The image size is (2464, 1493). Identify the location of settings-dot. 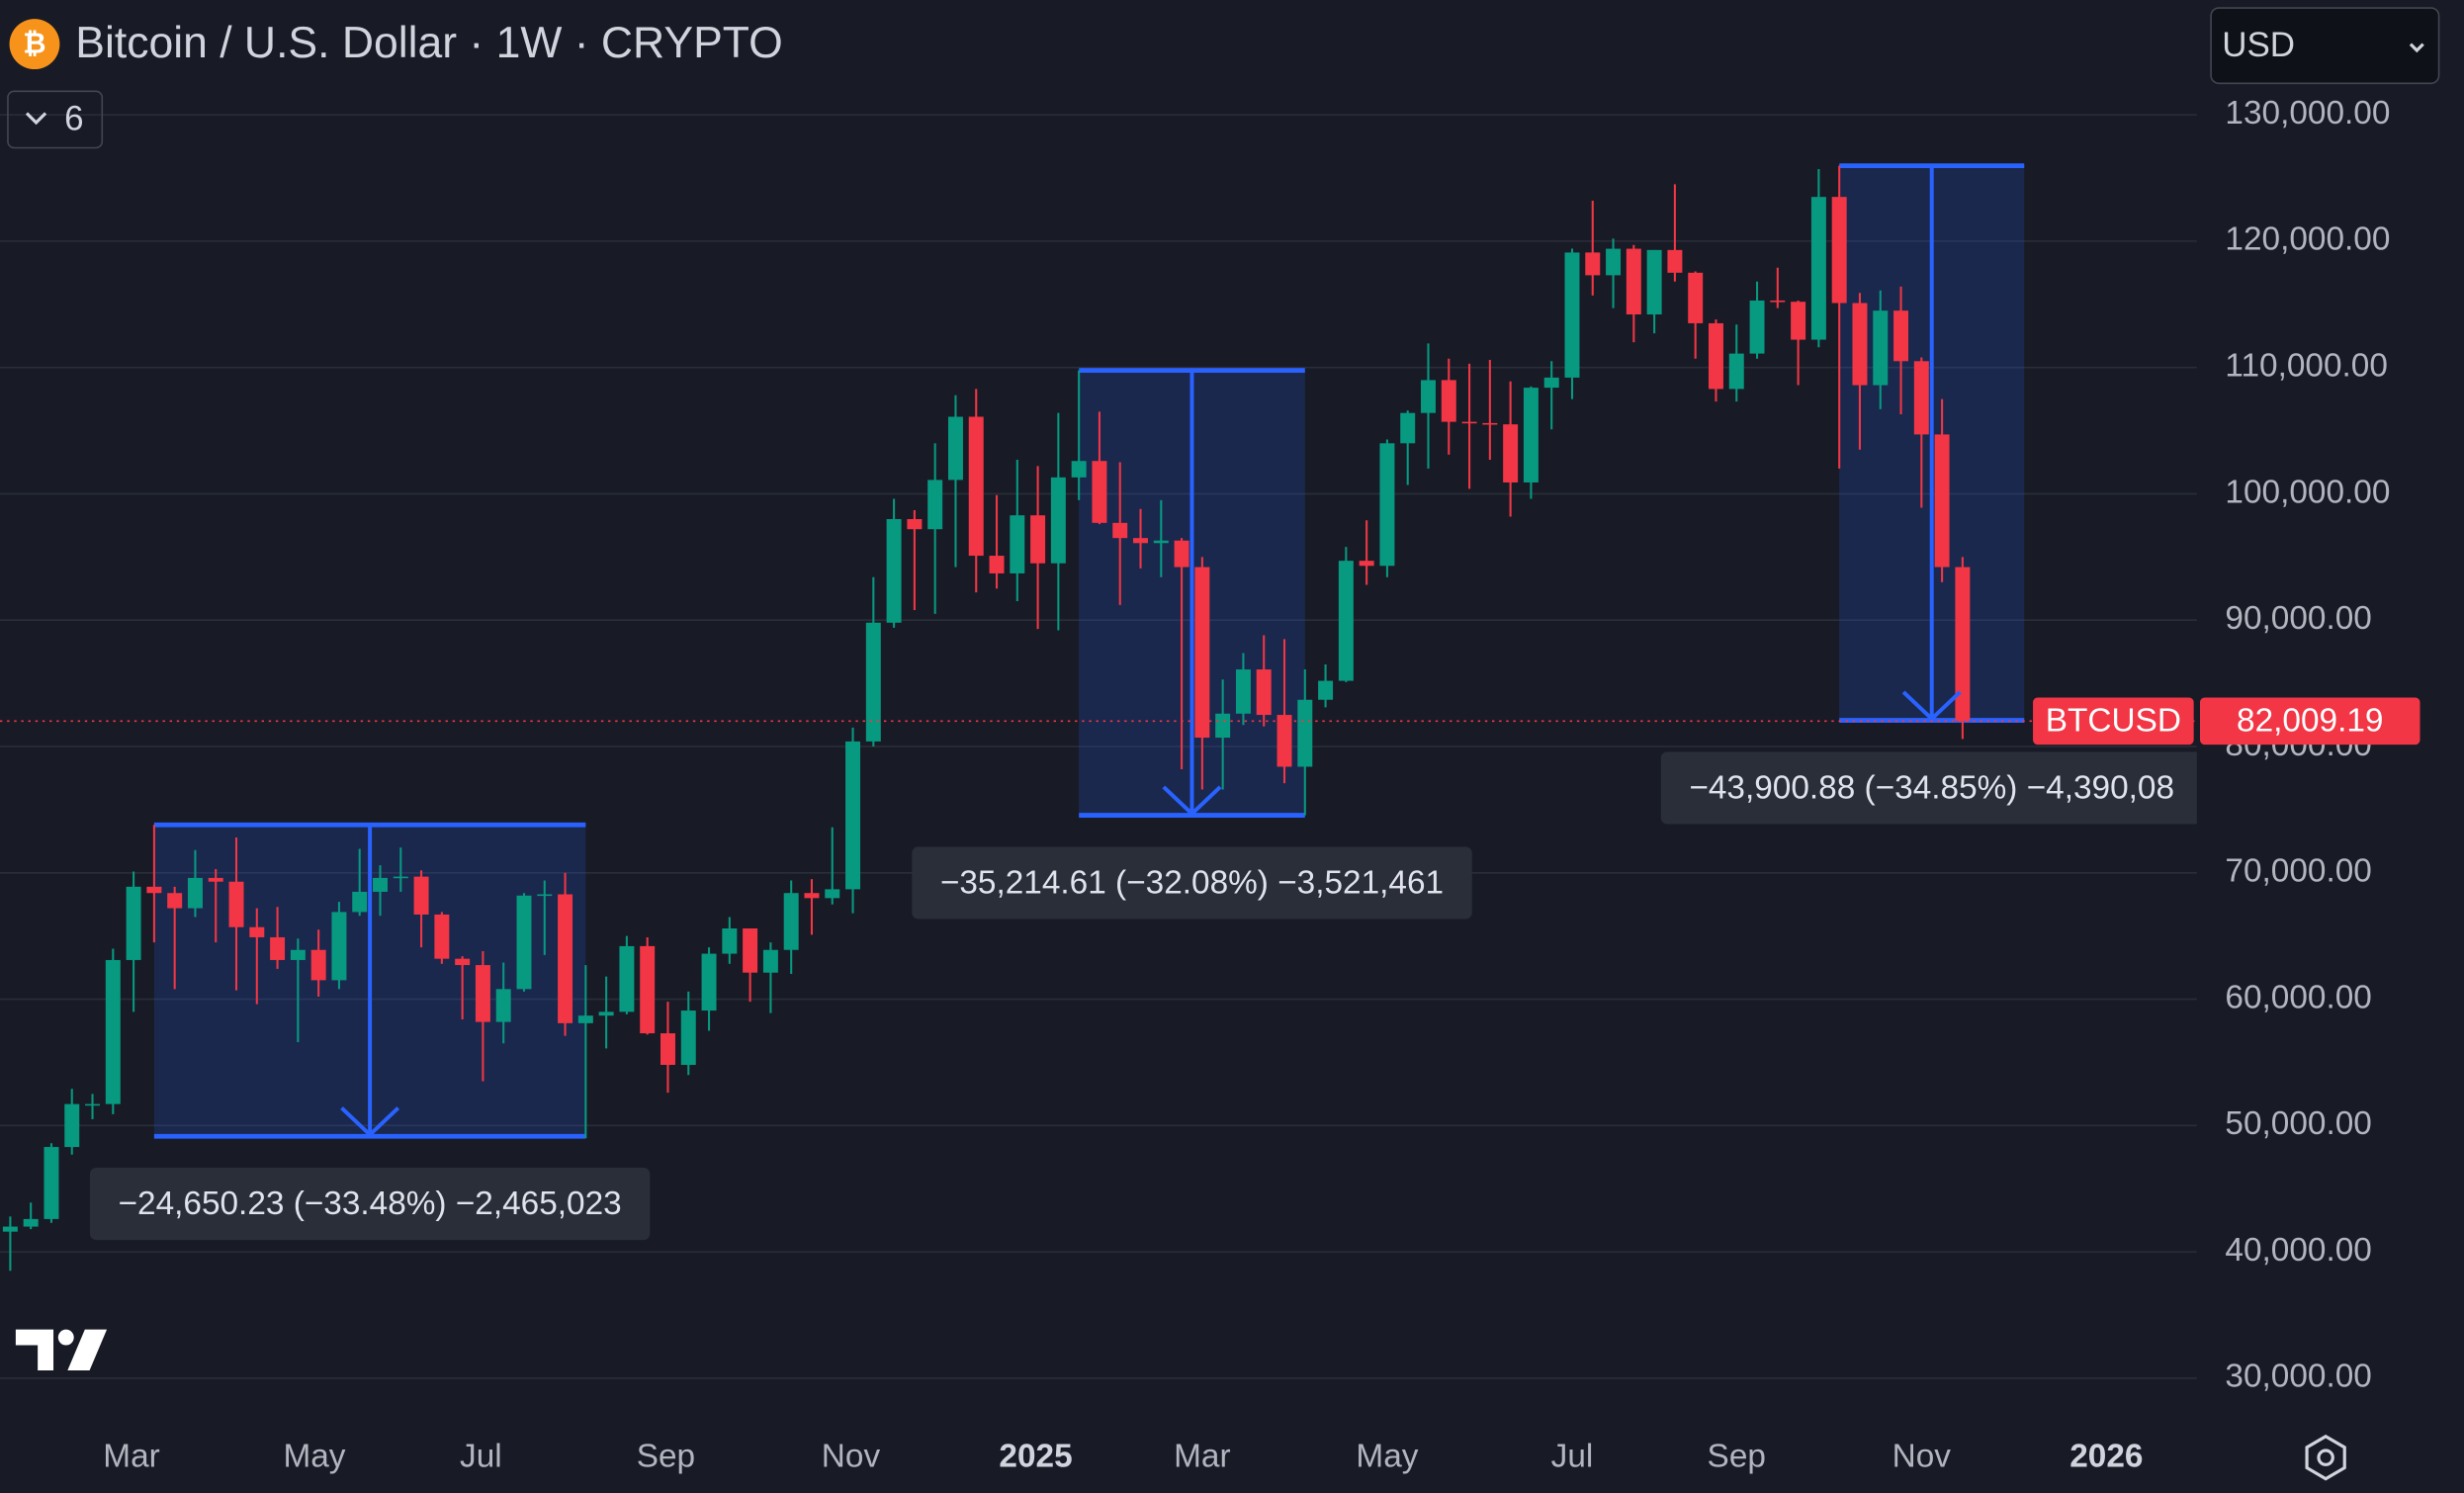
(2325, 1458).